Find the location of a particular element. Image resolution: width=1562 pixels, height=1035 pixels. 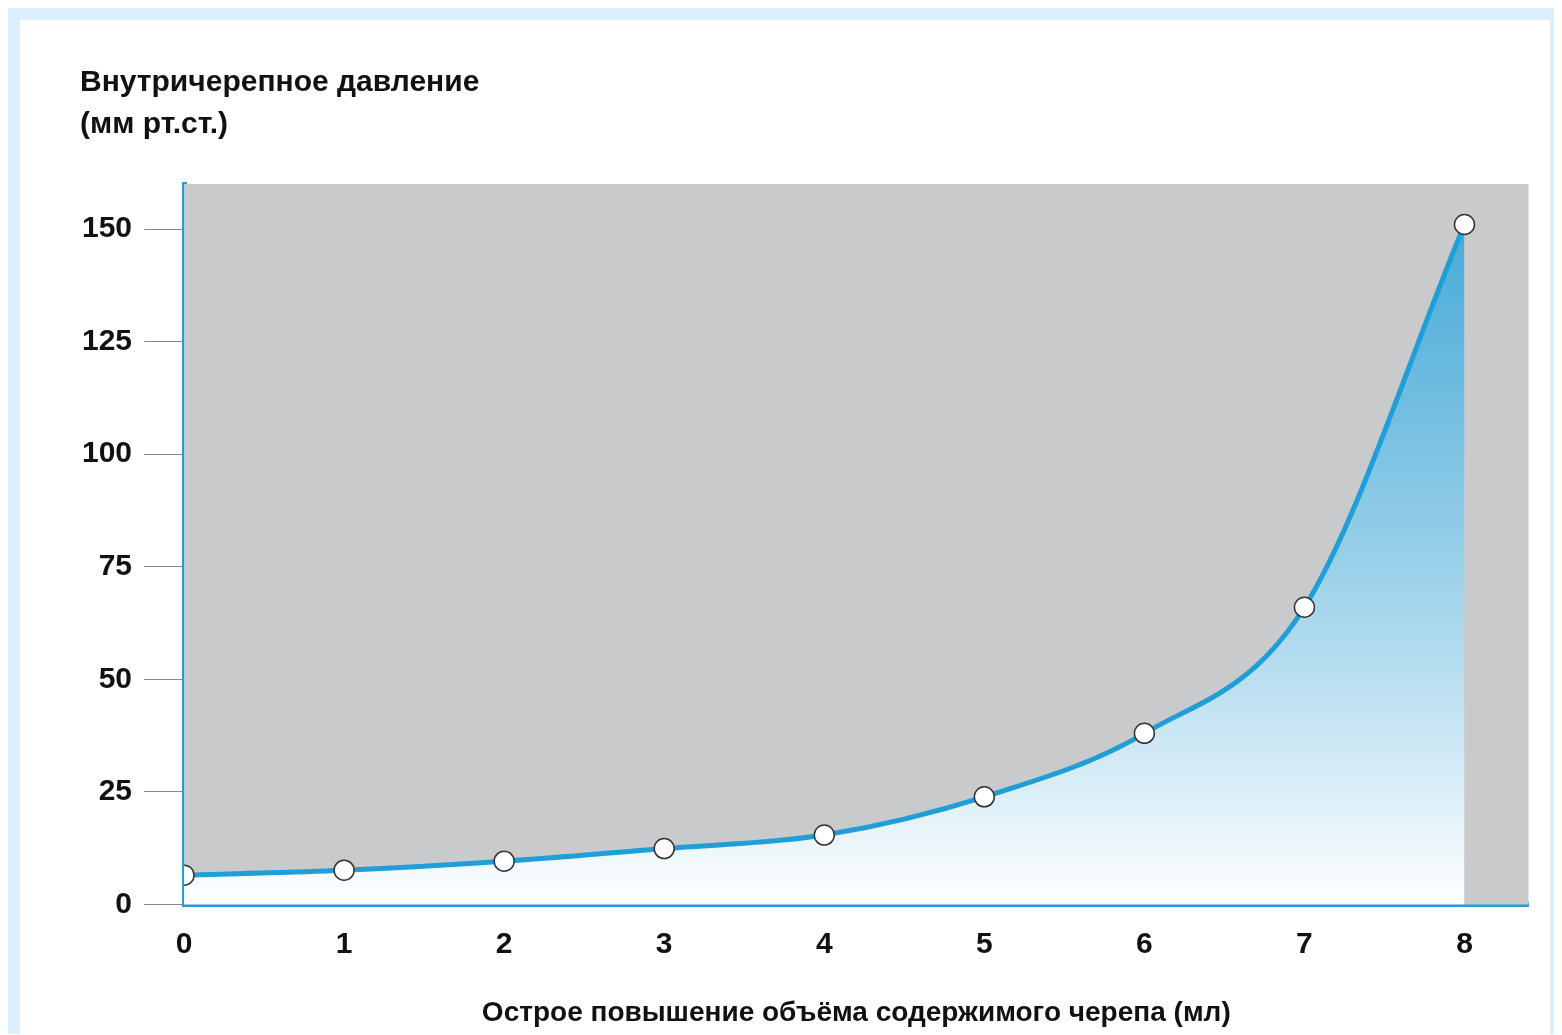

x-tick-label: 1 is located at coordinates (344, 942).